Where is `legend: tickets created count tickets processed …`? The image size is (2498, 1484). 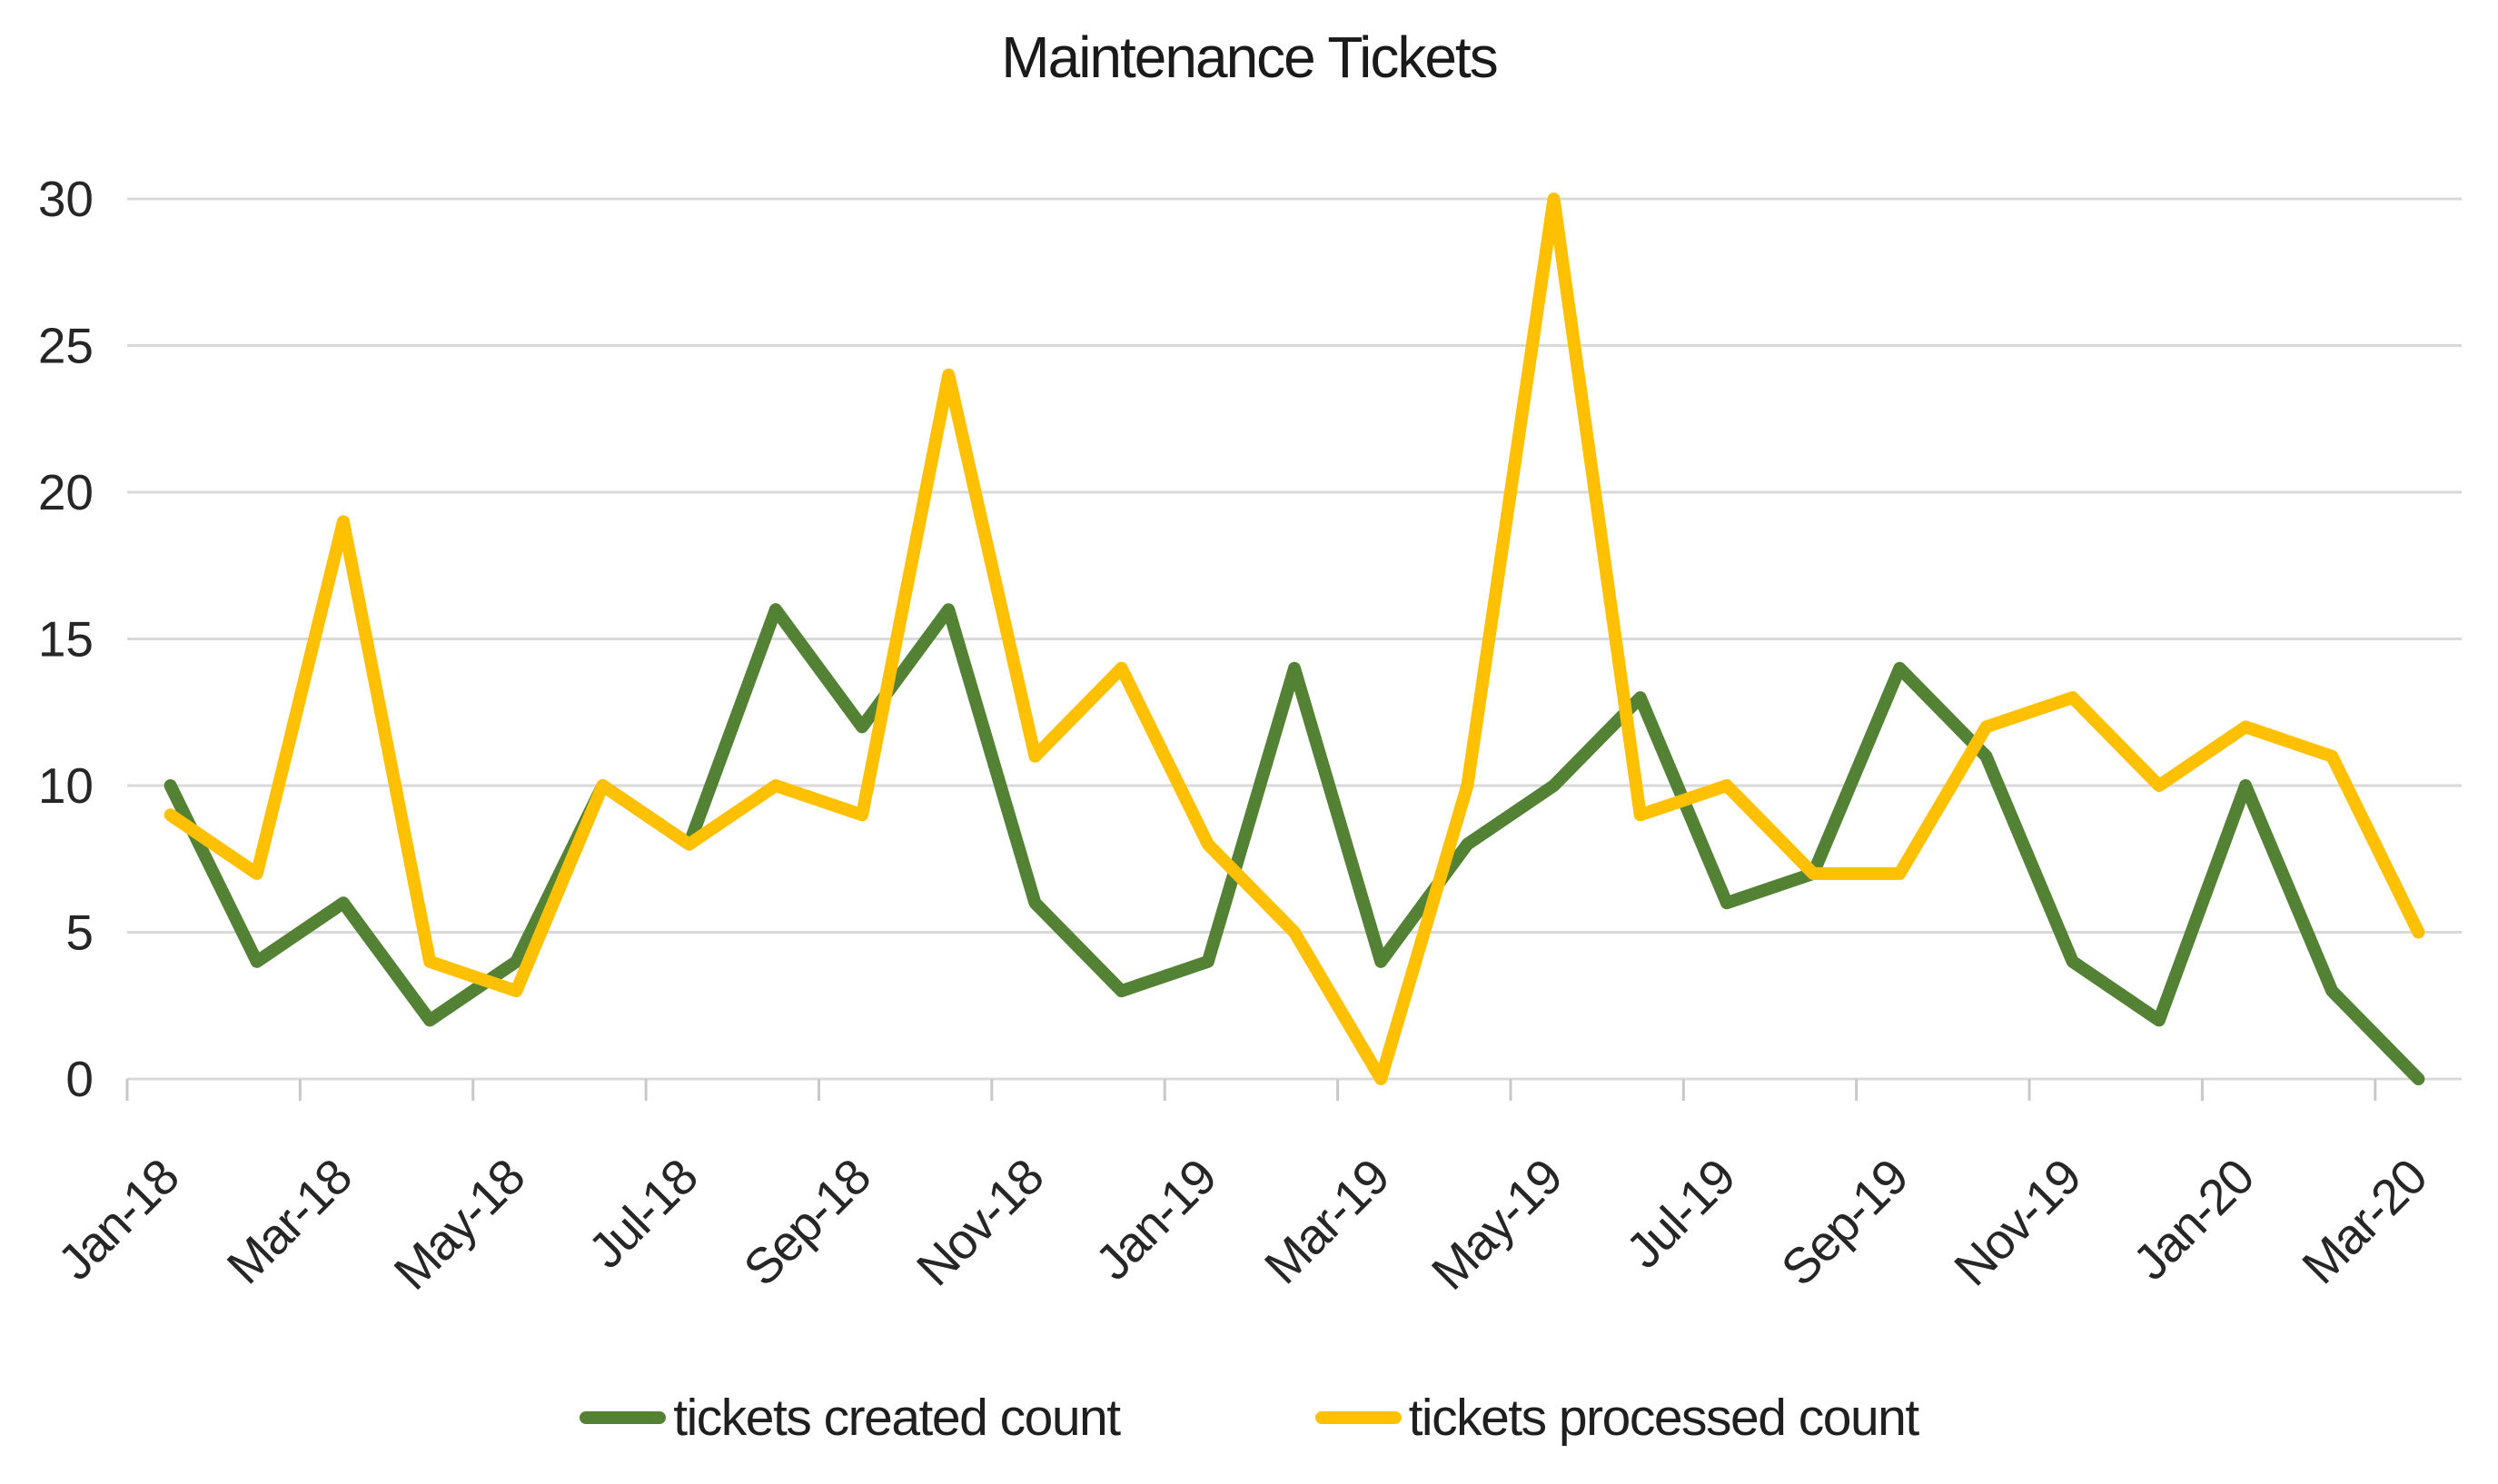
legend: tickets created count tickets processed … is located at coordinates (1249, 1418).